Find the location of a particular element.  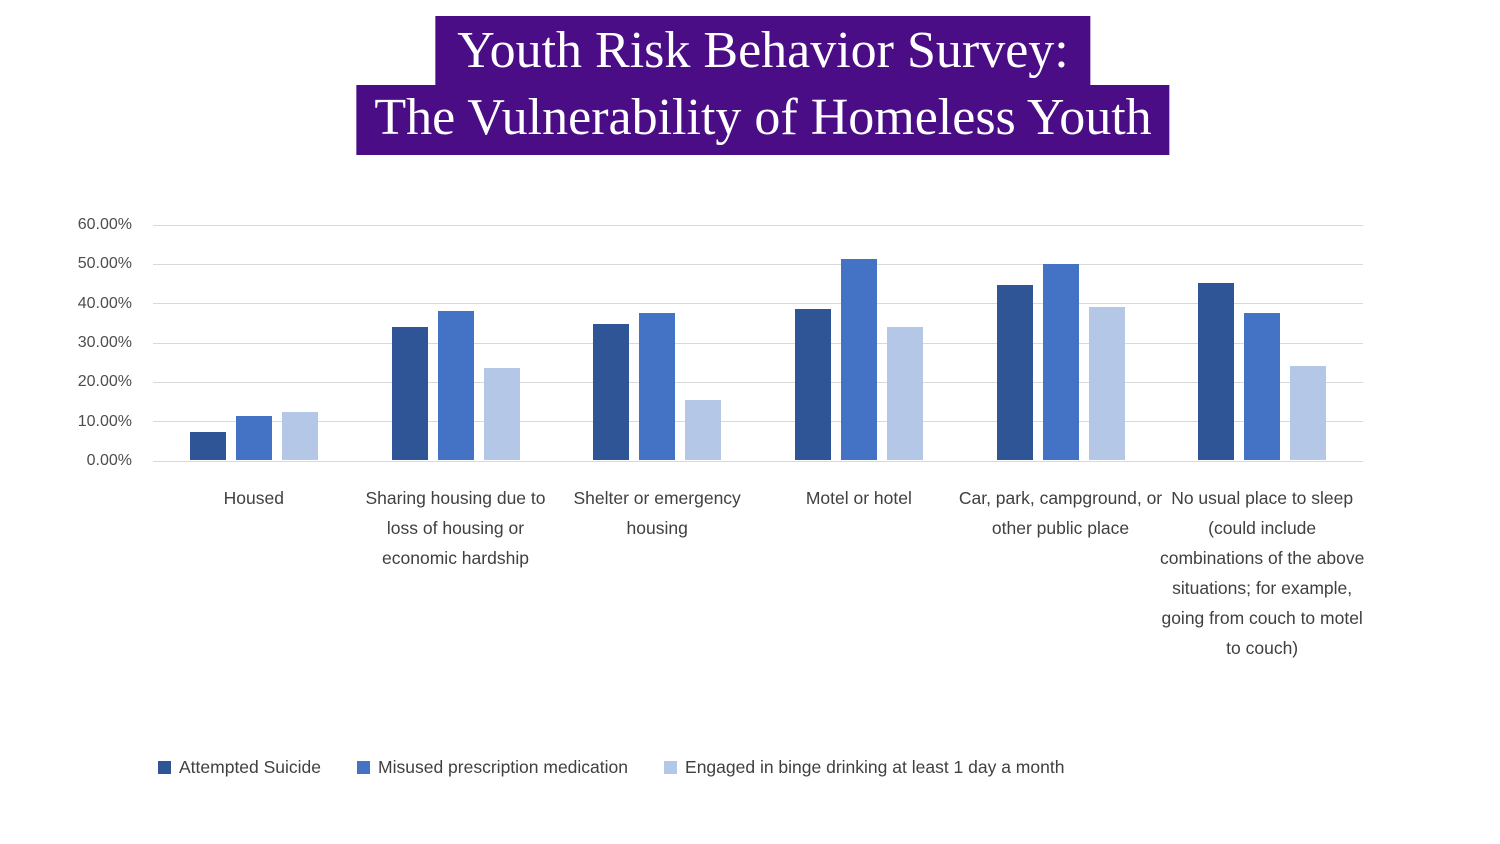

bar-attempted-suicide-group6 is located at coordinates (1216, 371).